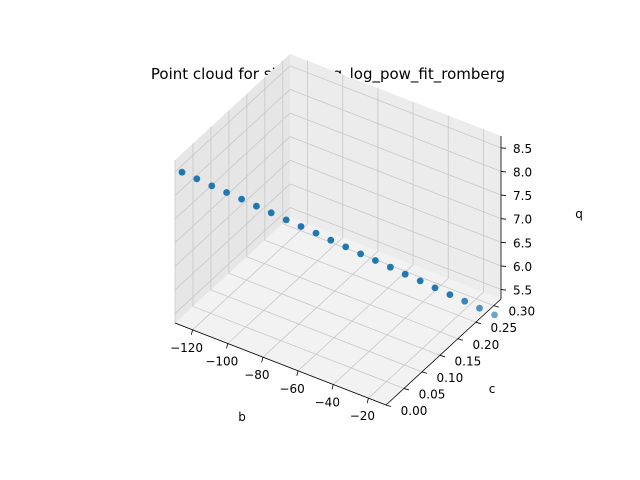 The height and width of the screenshot is (480, 640). What do you see at coordinates (432, 394) in the screenshot?
I see `y-axis-label: 0.05` at bounding box center [432, 394].